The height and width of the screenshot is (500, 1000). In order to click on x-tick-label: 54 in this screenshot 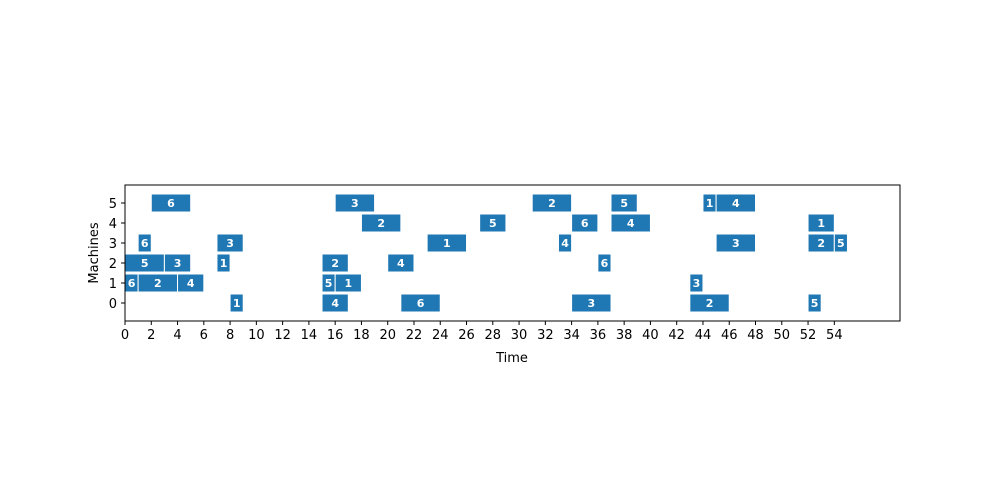, I will do `click(834, 335)`.